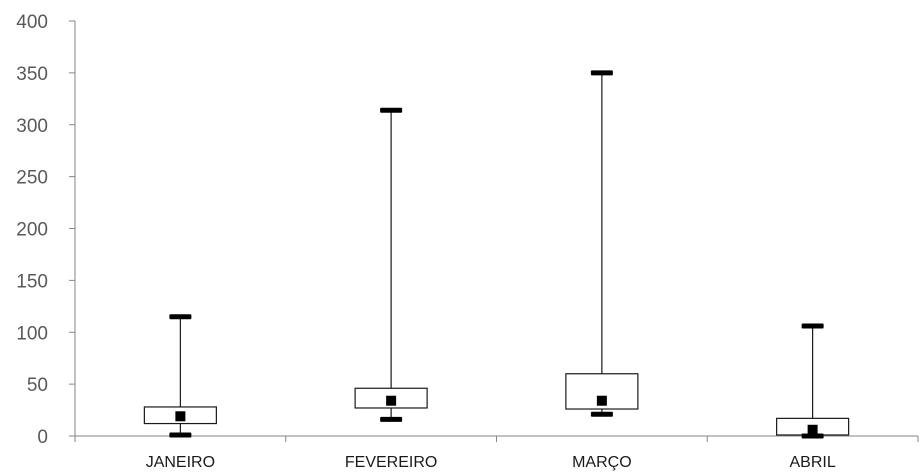 Image resolution: width=920 pixels, height=472 pixels. I want to click on x-tick-label: JANEIRO, so click(180, 462).